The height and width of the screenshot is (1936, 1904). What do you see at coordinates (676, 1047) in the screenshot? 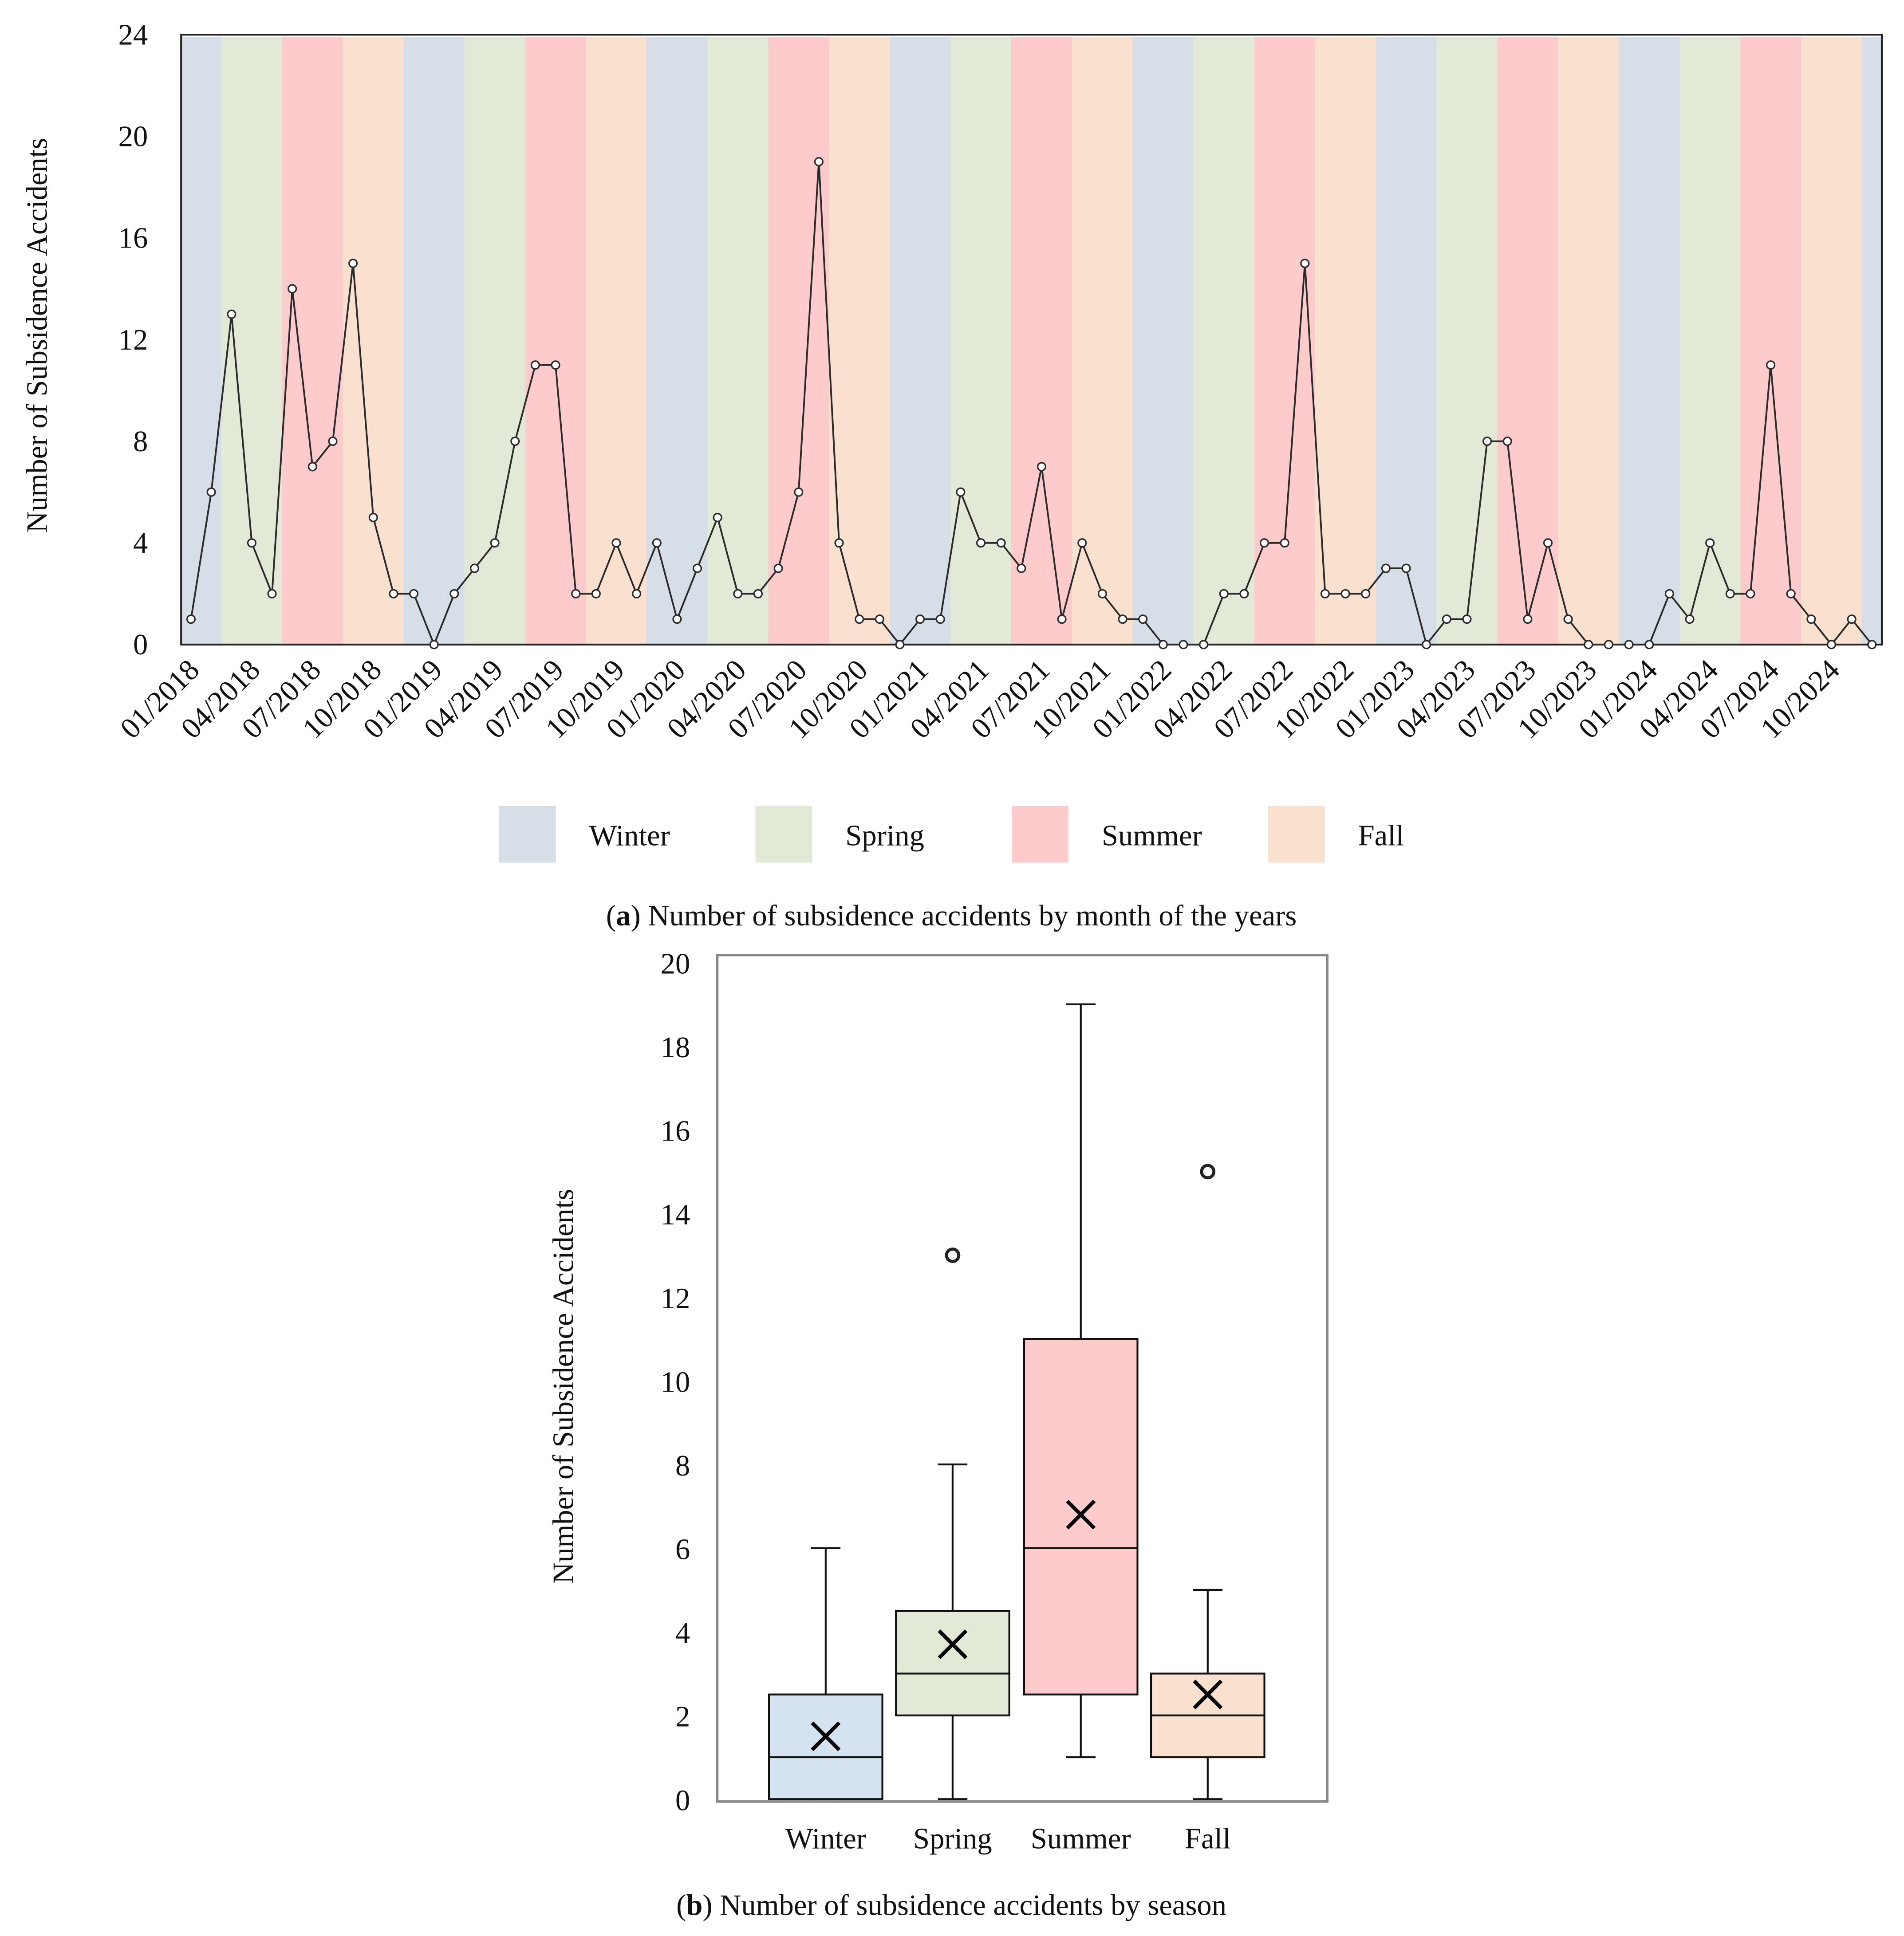
I see `y-tick-label: 18` at bounding box center [676, 1047].